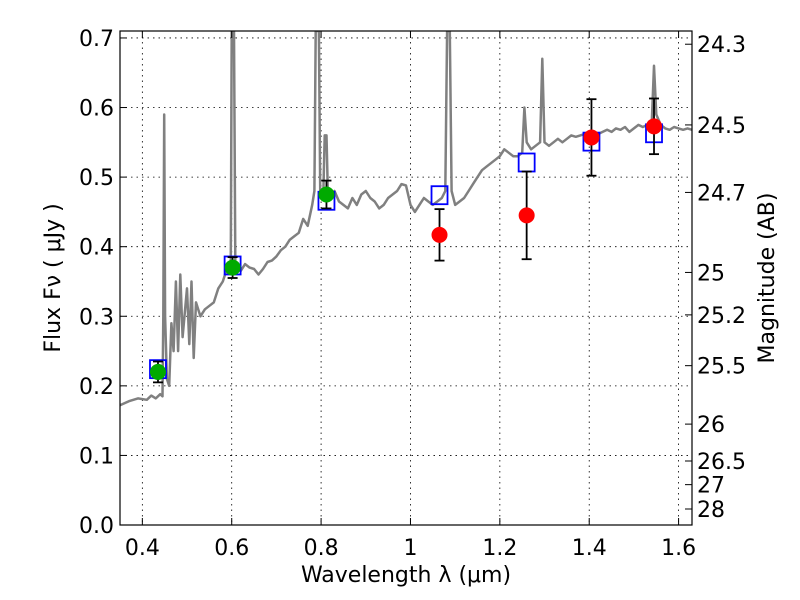 The width and height of the screenshot is (800, 600). I want to click on x-tick-label: 0.8, so click(321, 548).